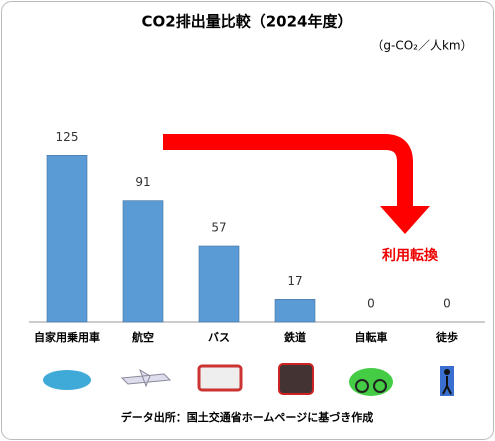 This screenshot has width=495, height=441. What do you see at coordinates (219, 337) in the screenshot?
I see `x-tick-label: バス` at bounding box center [219, 337].